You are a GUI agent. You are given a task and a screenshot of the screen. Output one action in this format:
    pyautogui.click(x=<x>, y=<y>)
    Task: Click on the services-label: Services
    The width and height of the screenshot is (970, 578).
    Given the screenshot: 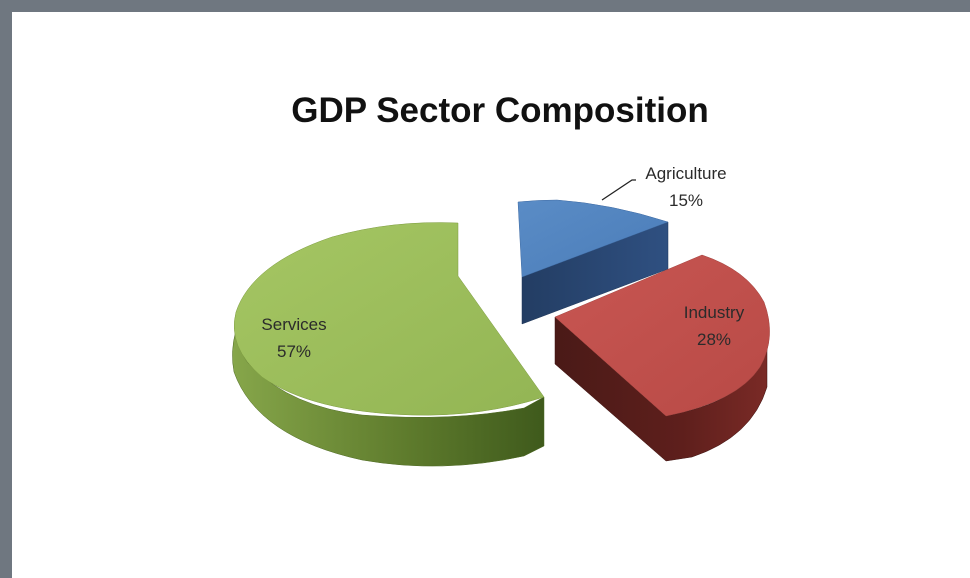 What is the action you would take?
    pyautogui.click(x=293, y=324)
    